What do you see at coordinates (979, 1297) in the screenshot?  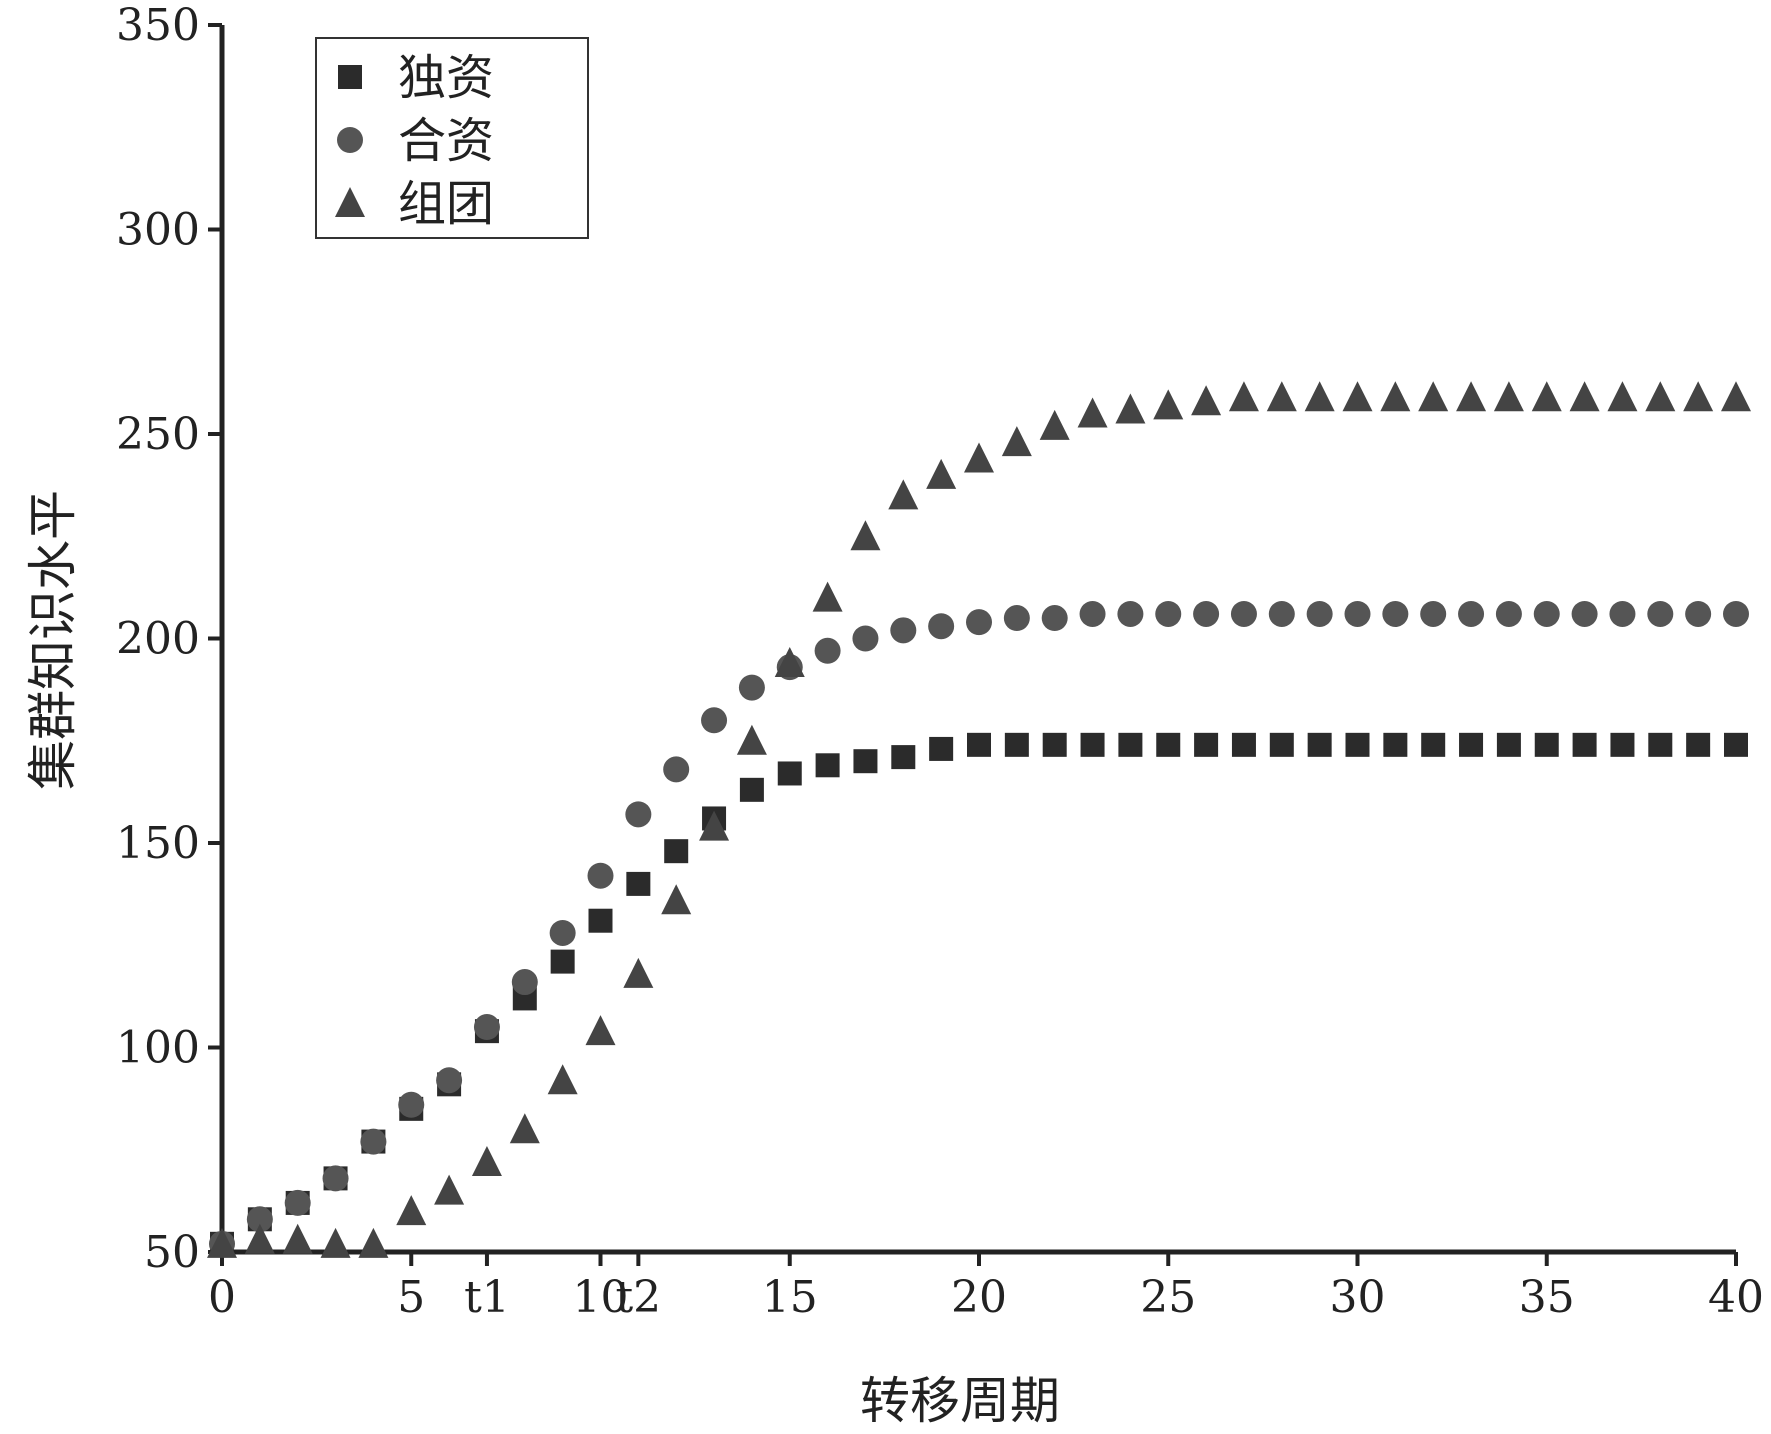 I see `x-tick-label: 20` at bounding box center [979, 1297].